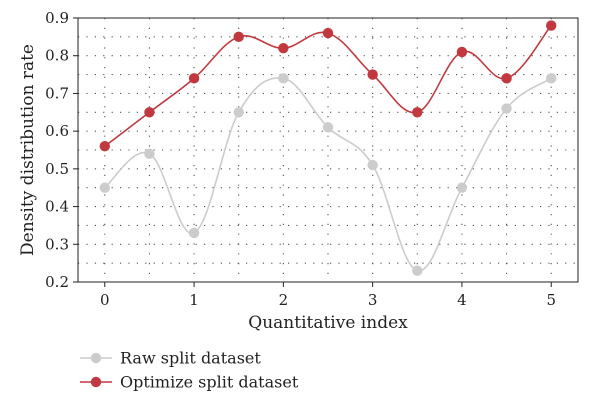 The image size is (600, 416). What do you see at coordinates (194, 300) in the screenshot?
I see `x-tick-label: 1` at bounding box center [194, 300].